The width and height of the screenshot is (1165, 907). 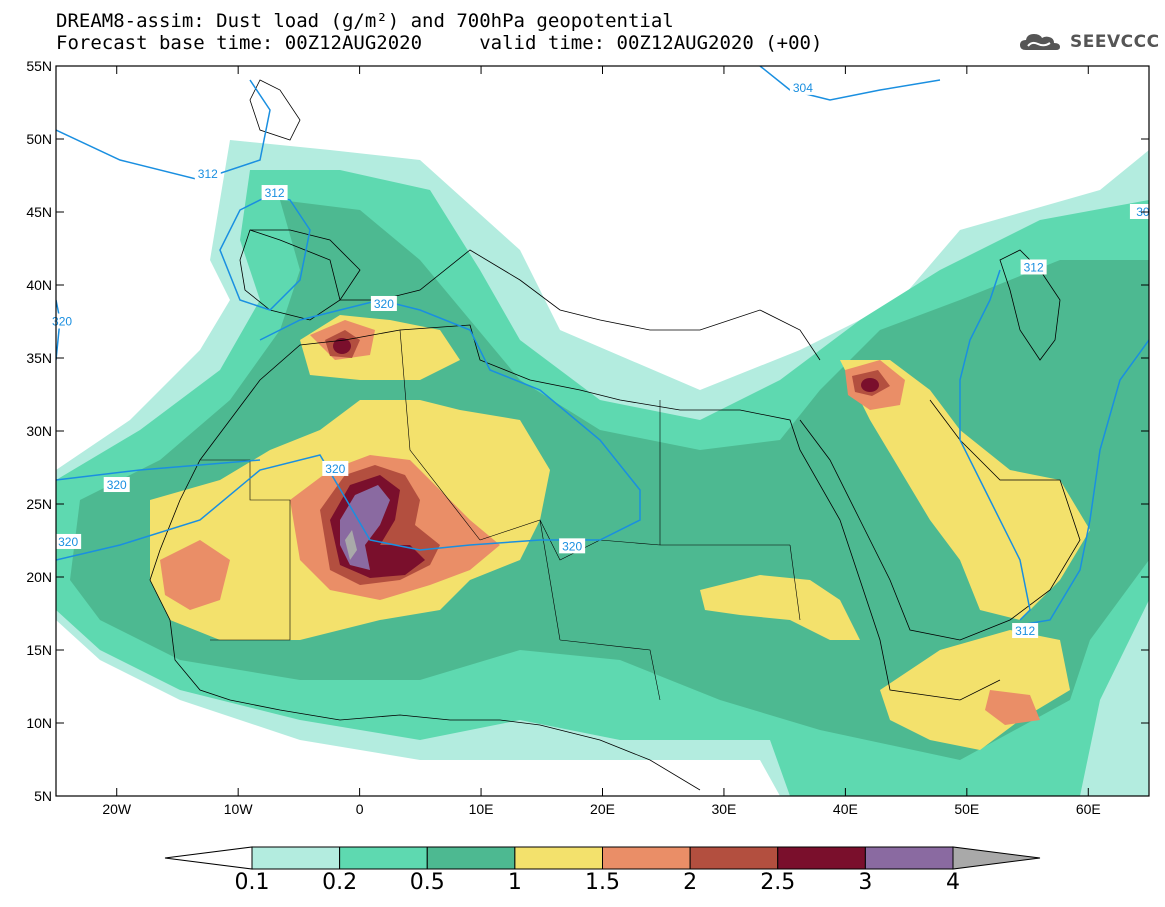 I want to click on dust-level-max, so click(x=351, y=545).